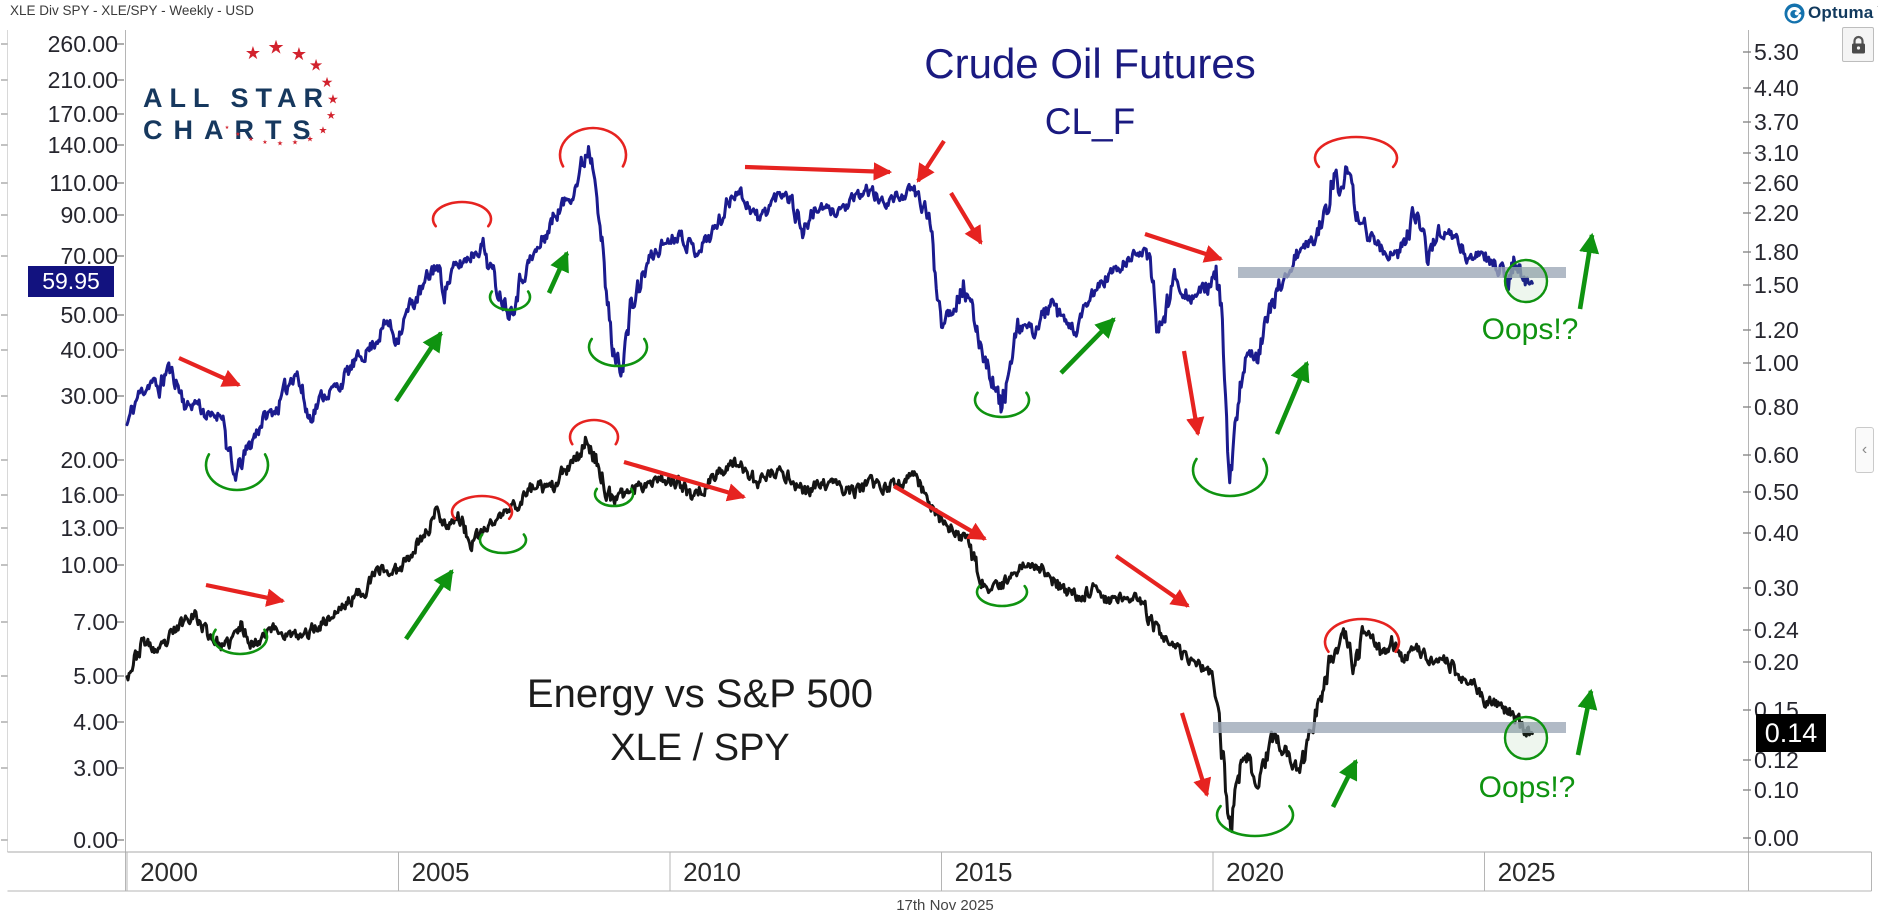 Image resolution: width=1878 pixels, height=924 pixels. Describe the element at coordinates (1776, 252) in the screenshot. I see `svg-text: 1.80` at that location.